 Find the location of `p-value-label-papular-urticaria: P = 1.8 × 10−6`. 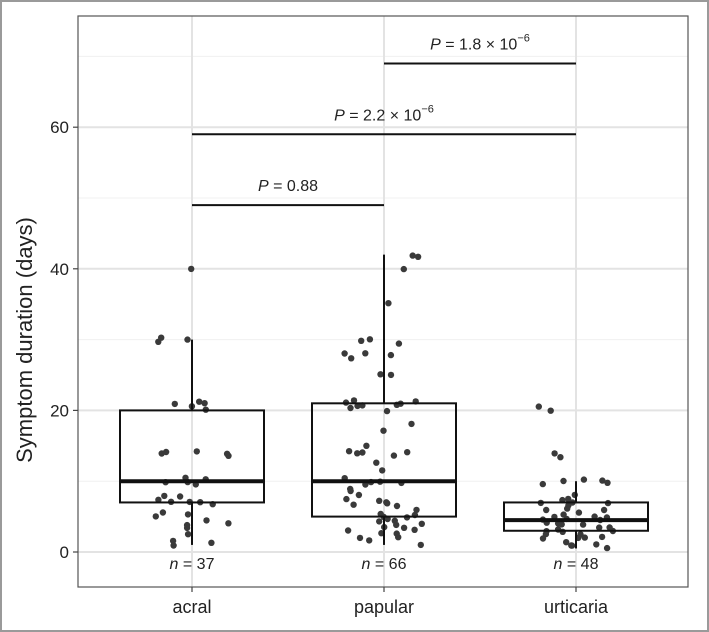

p-value-label-papular-urticaria: P = 1.8 × 10−6 is located at coordinates (480, 42).